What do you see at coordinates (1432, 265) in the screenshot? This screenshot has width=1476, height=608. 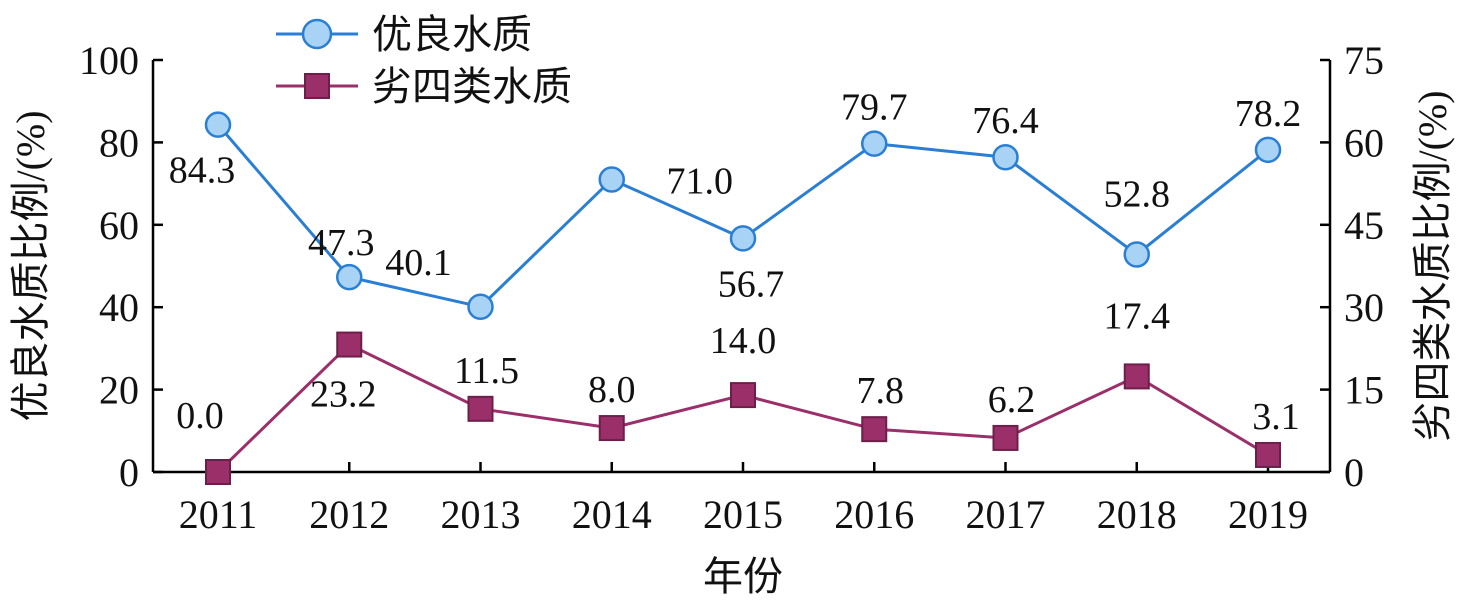 I see `right-y-axis-title: 劣四类水质比例/(%)` at bounding box center [1432, 265].